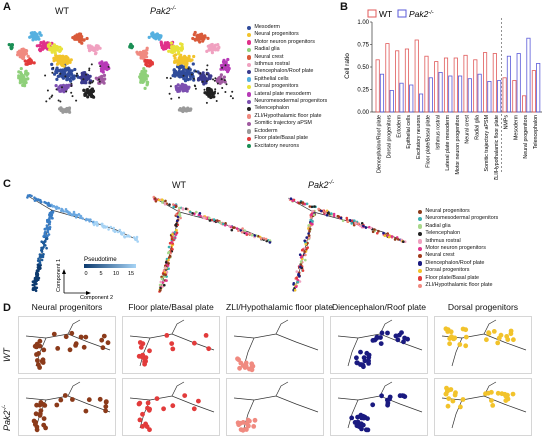 The image size is (546, 447). I want to click on panel-d-trajectory, so click(67, 345).